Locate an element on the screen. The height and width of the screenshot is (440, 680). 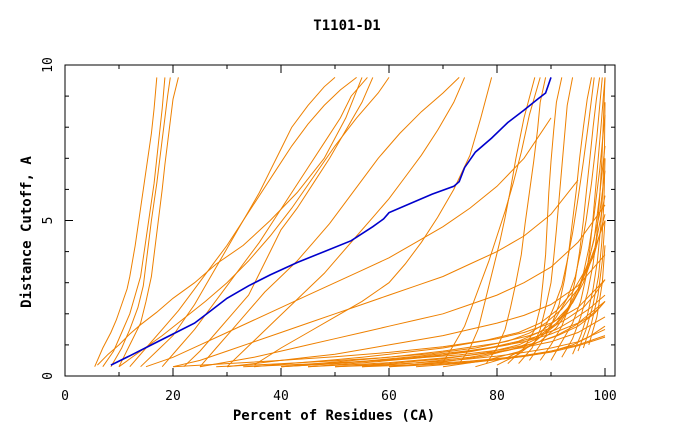
y-tick-label: 10 is located at coordinates (48, 65).